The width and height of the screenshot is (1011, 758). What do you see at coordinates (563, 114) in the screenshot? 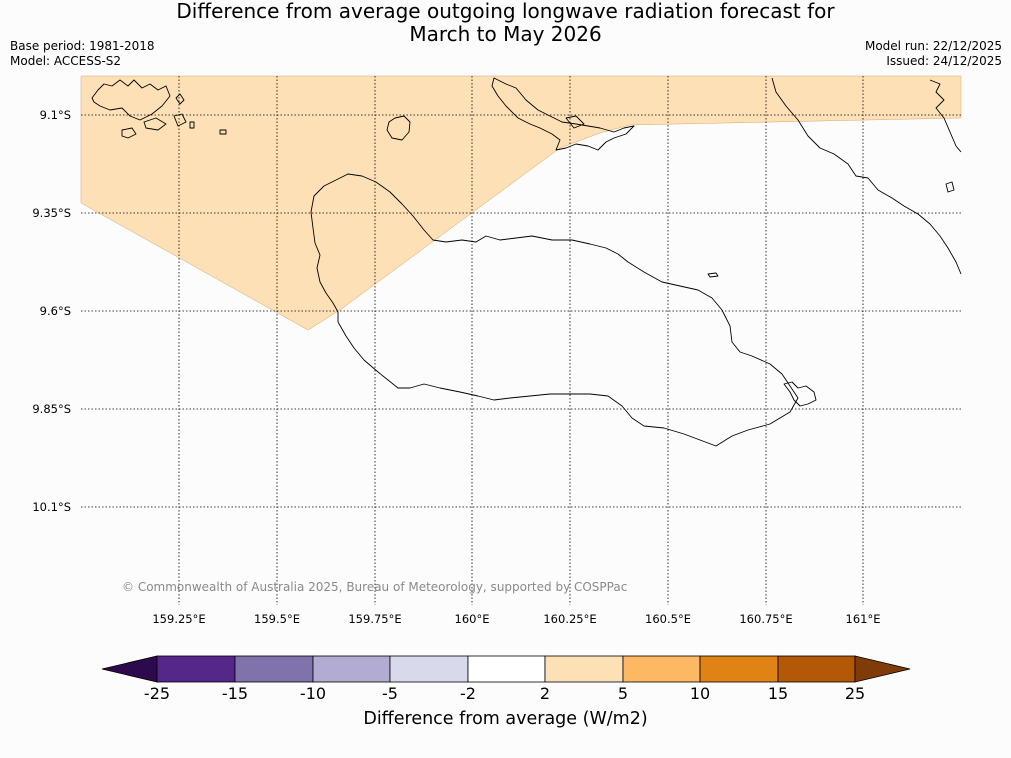
I see `coastline-nggela` at bounding box center [563, 114].